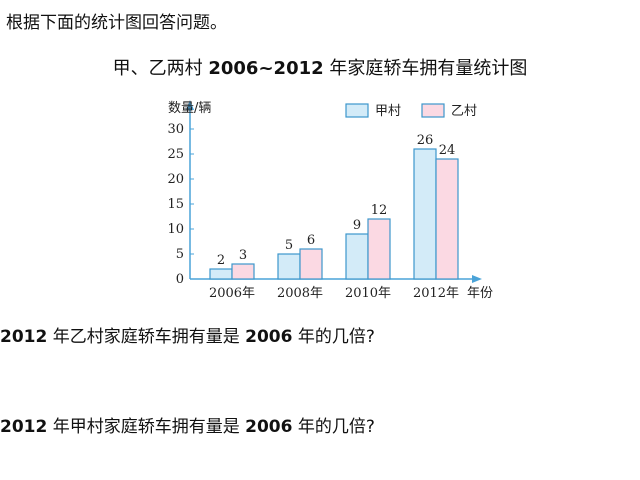  What do you see at coordinates (425, 140) in the screenshot?
I see `bar-value-label: 26` at bounding box center [425, 140].